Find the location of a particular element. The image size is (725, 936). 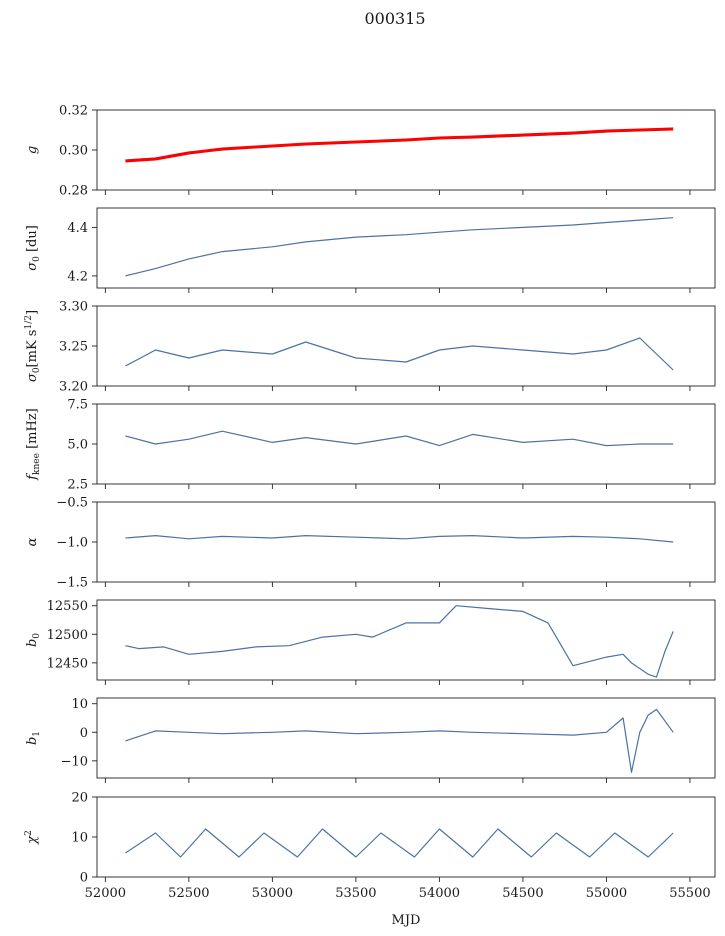

x-tick-label: 54000 is located at coordinates (439, 893).